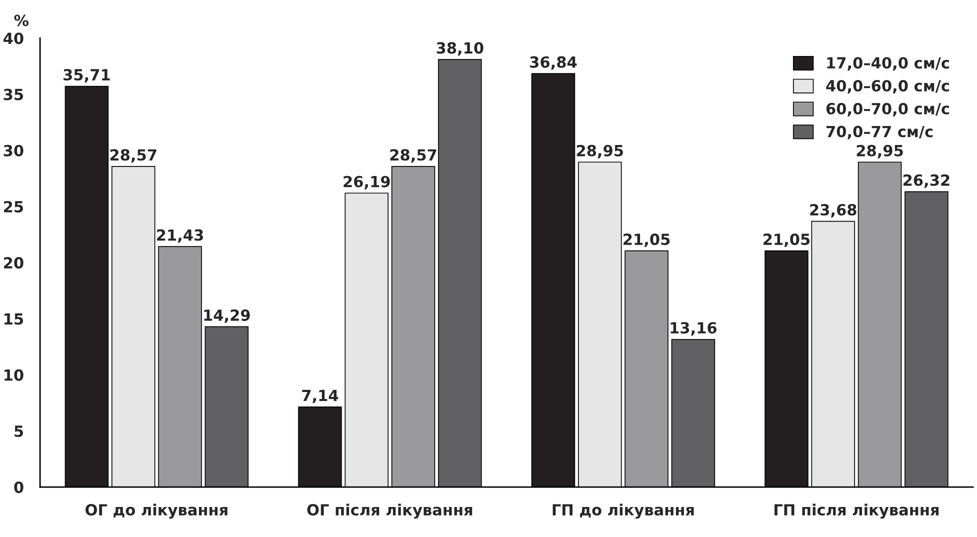  What do you see at coordinates (180, 236) in the screenshot?
I see `data-label: 21,43` at bounding box center [180, 236].